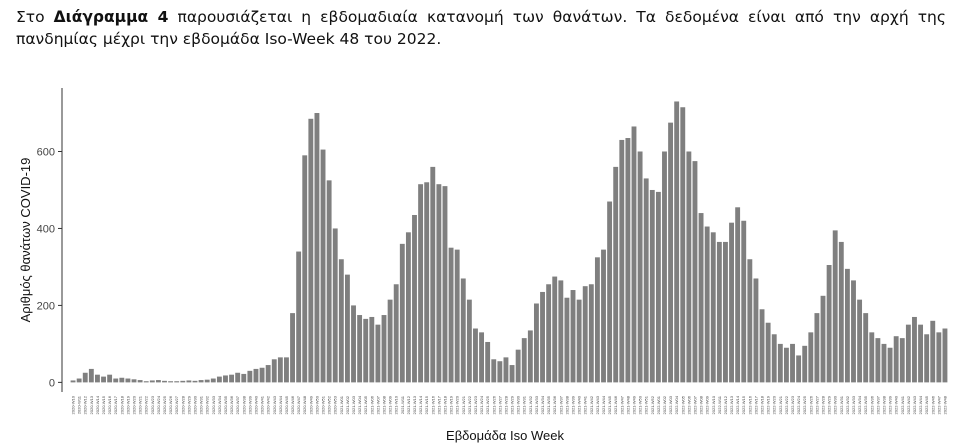 The height and width of the screenshot is (445, 954). Describe the element at coordinates (52, 383) in the screenshot. I see `y-tick-label: 0` at that location.